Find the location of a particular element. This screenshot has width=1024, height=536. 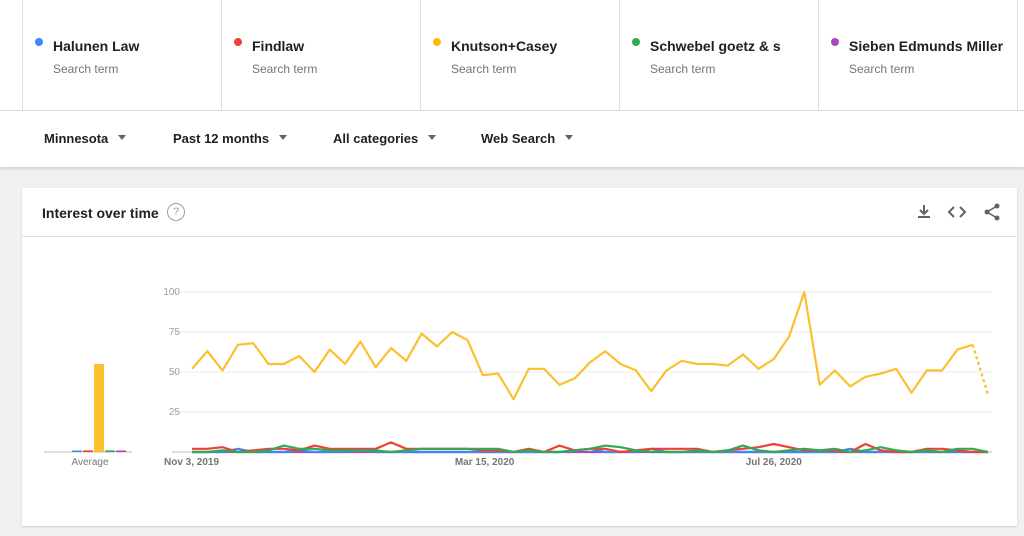

y-tick-label: 100 is located at coordinates (171, 292).